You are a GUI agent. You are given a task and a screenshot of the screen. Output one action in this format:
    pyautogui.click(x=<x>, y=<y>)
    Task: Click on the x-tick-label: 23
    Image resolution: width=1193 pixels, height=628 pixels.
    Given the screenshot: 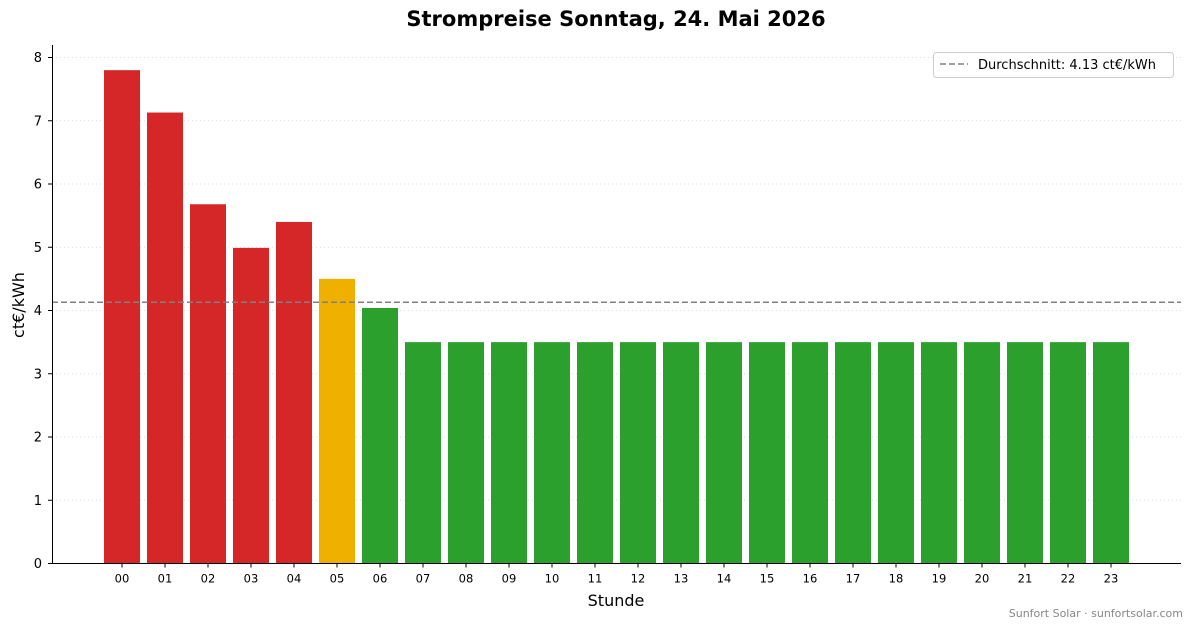 What is the action you would take?
    pyautogui.click(x=1111, y=579)
    